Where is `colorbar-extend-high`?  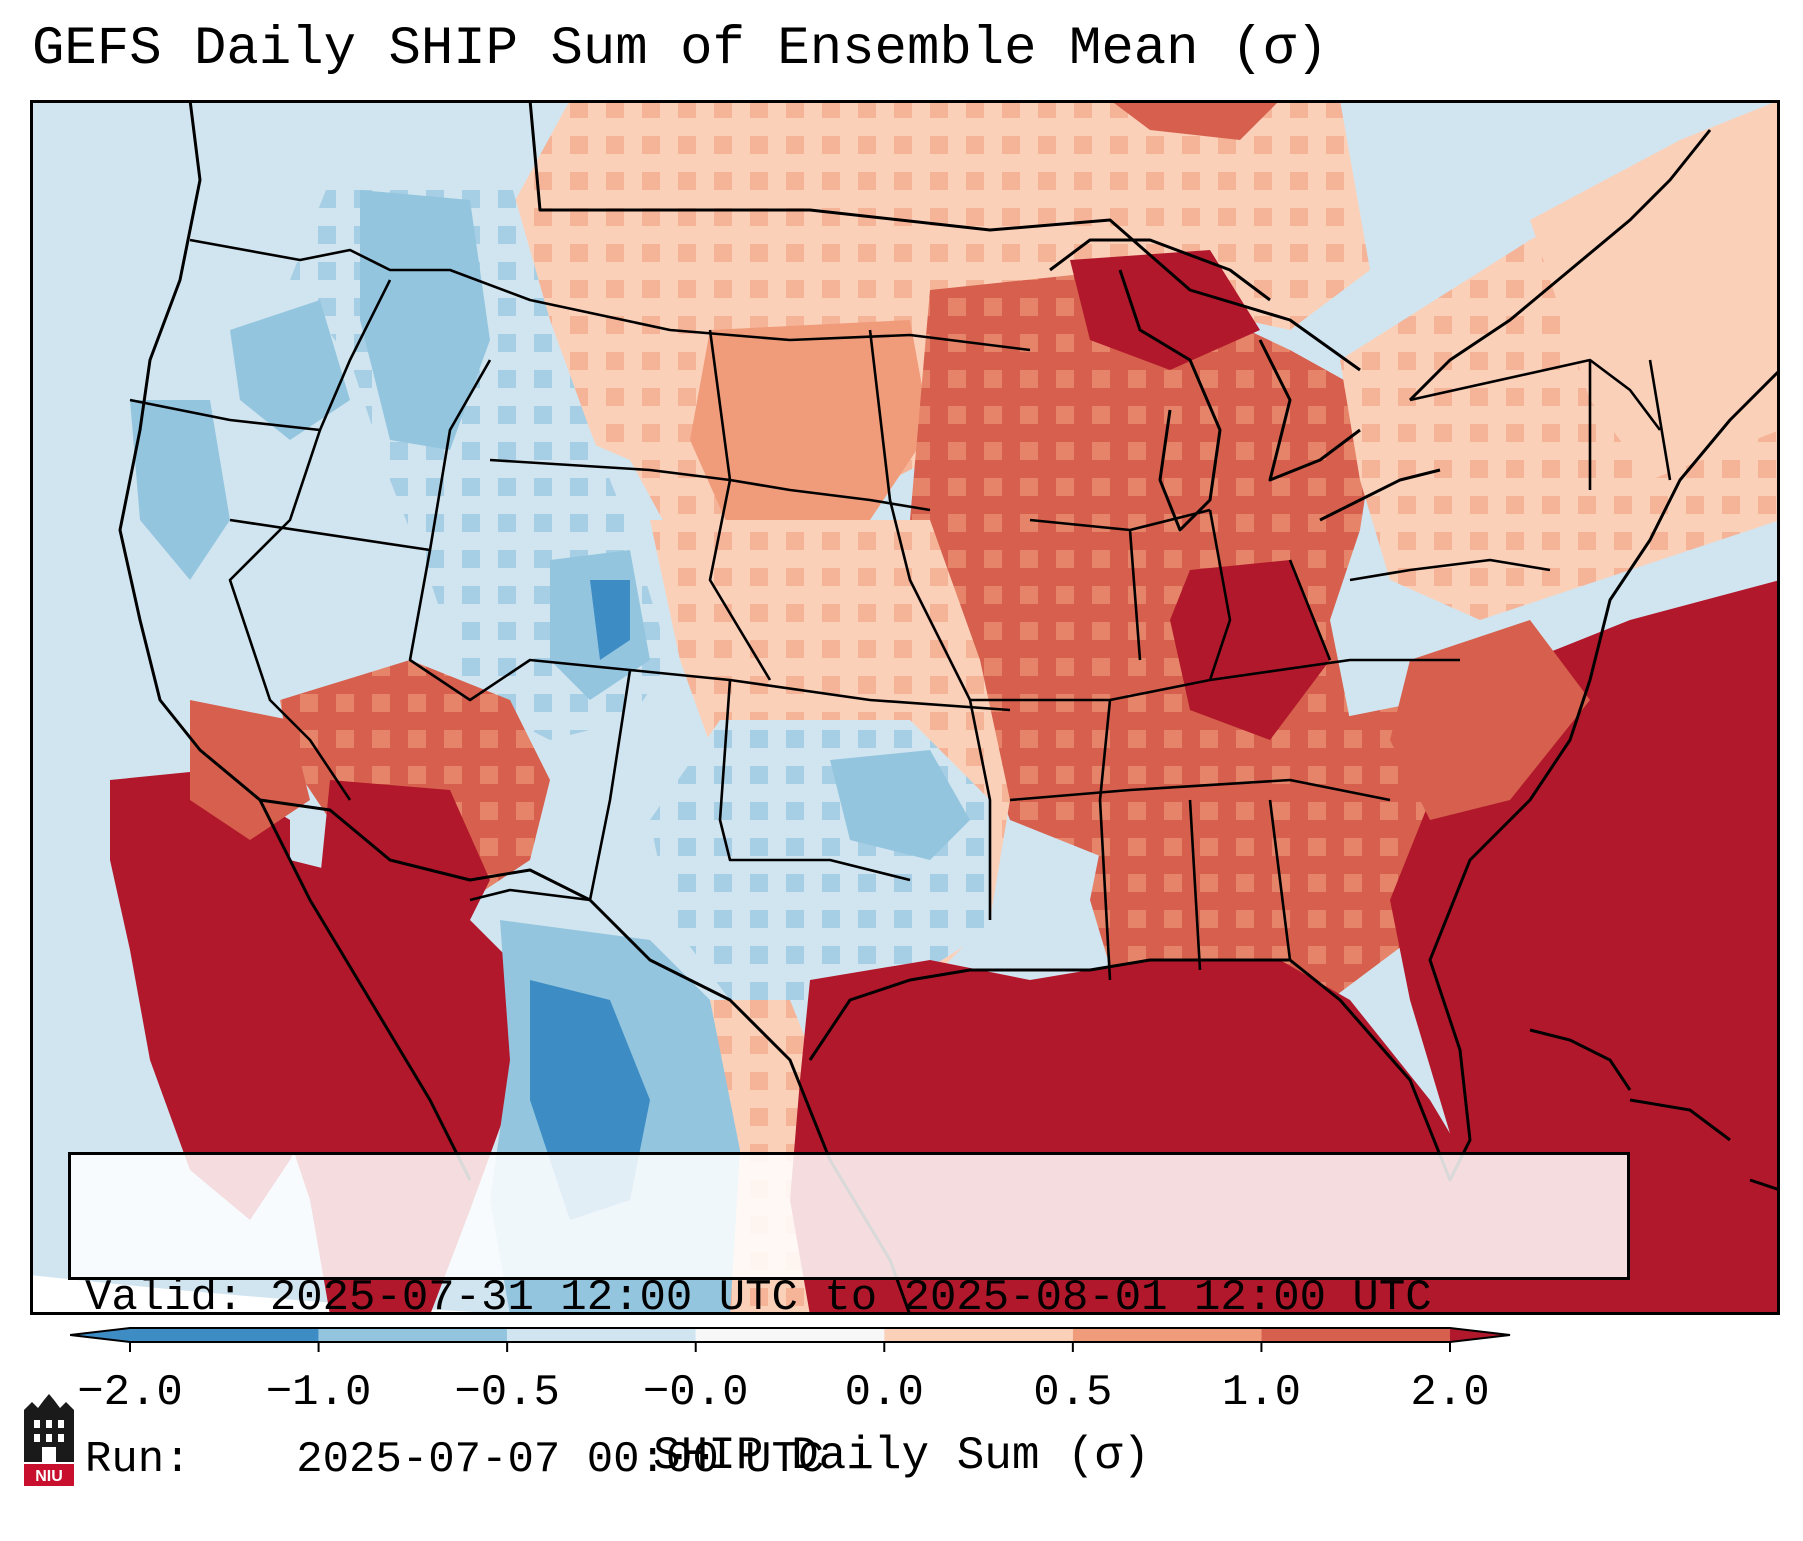
colorbar-extend-high is located at coordinates (1480, 1335).